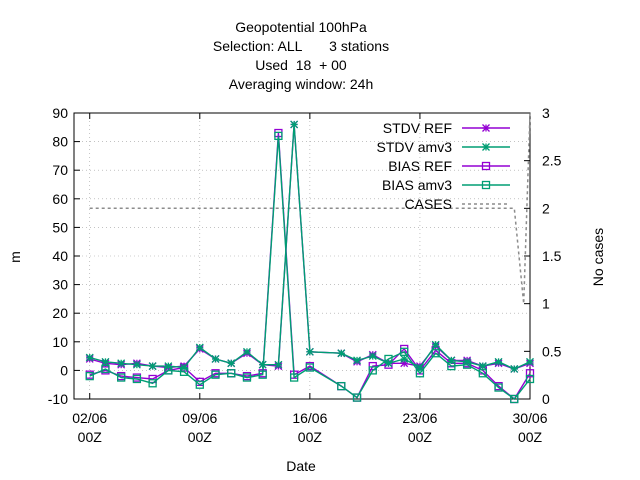 This screenshot has height=480, width=640. I want to click on chart-title-line: Selection: ALL 3 stations, so click(301, 46).